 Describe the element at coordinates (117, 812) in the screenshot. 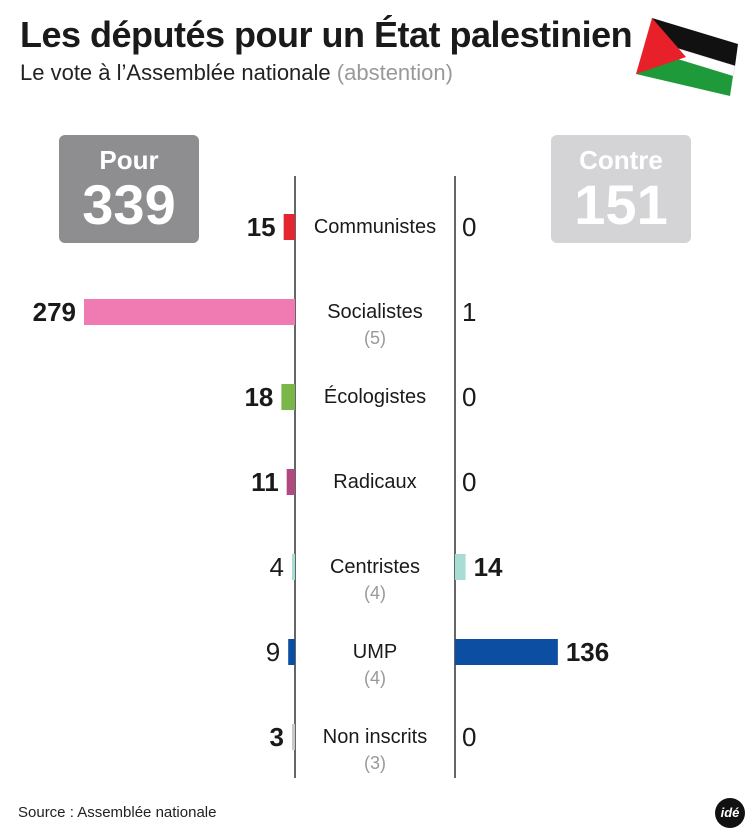

I see `source-note: Source : Assemblée nationale` at that location.